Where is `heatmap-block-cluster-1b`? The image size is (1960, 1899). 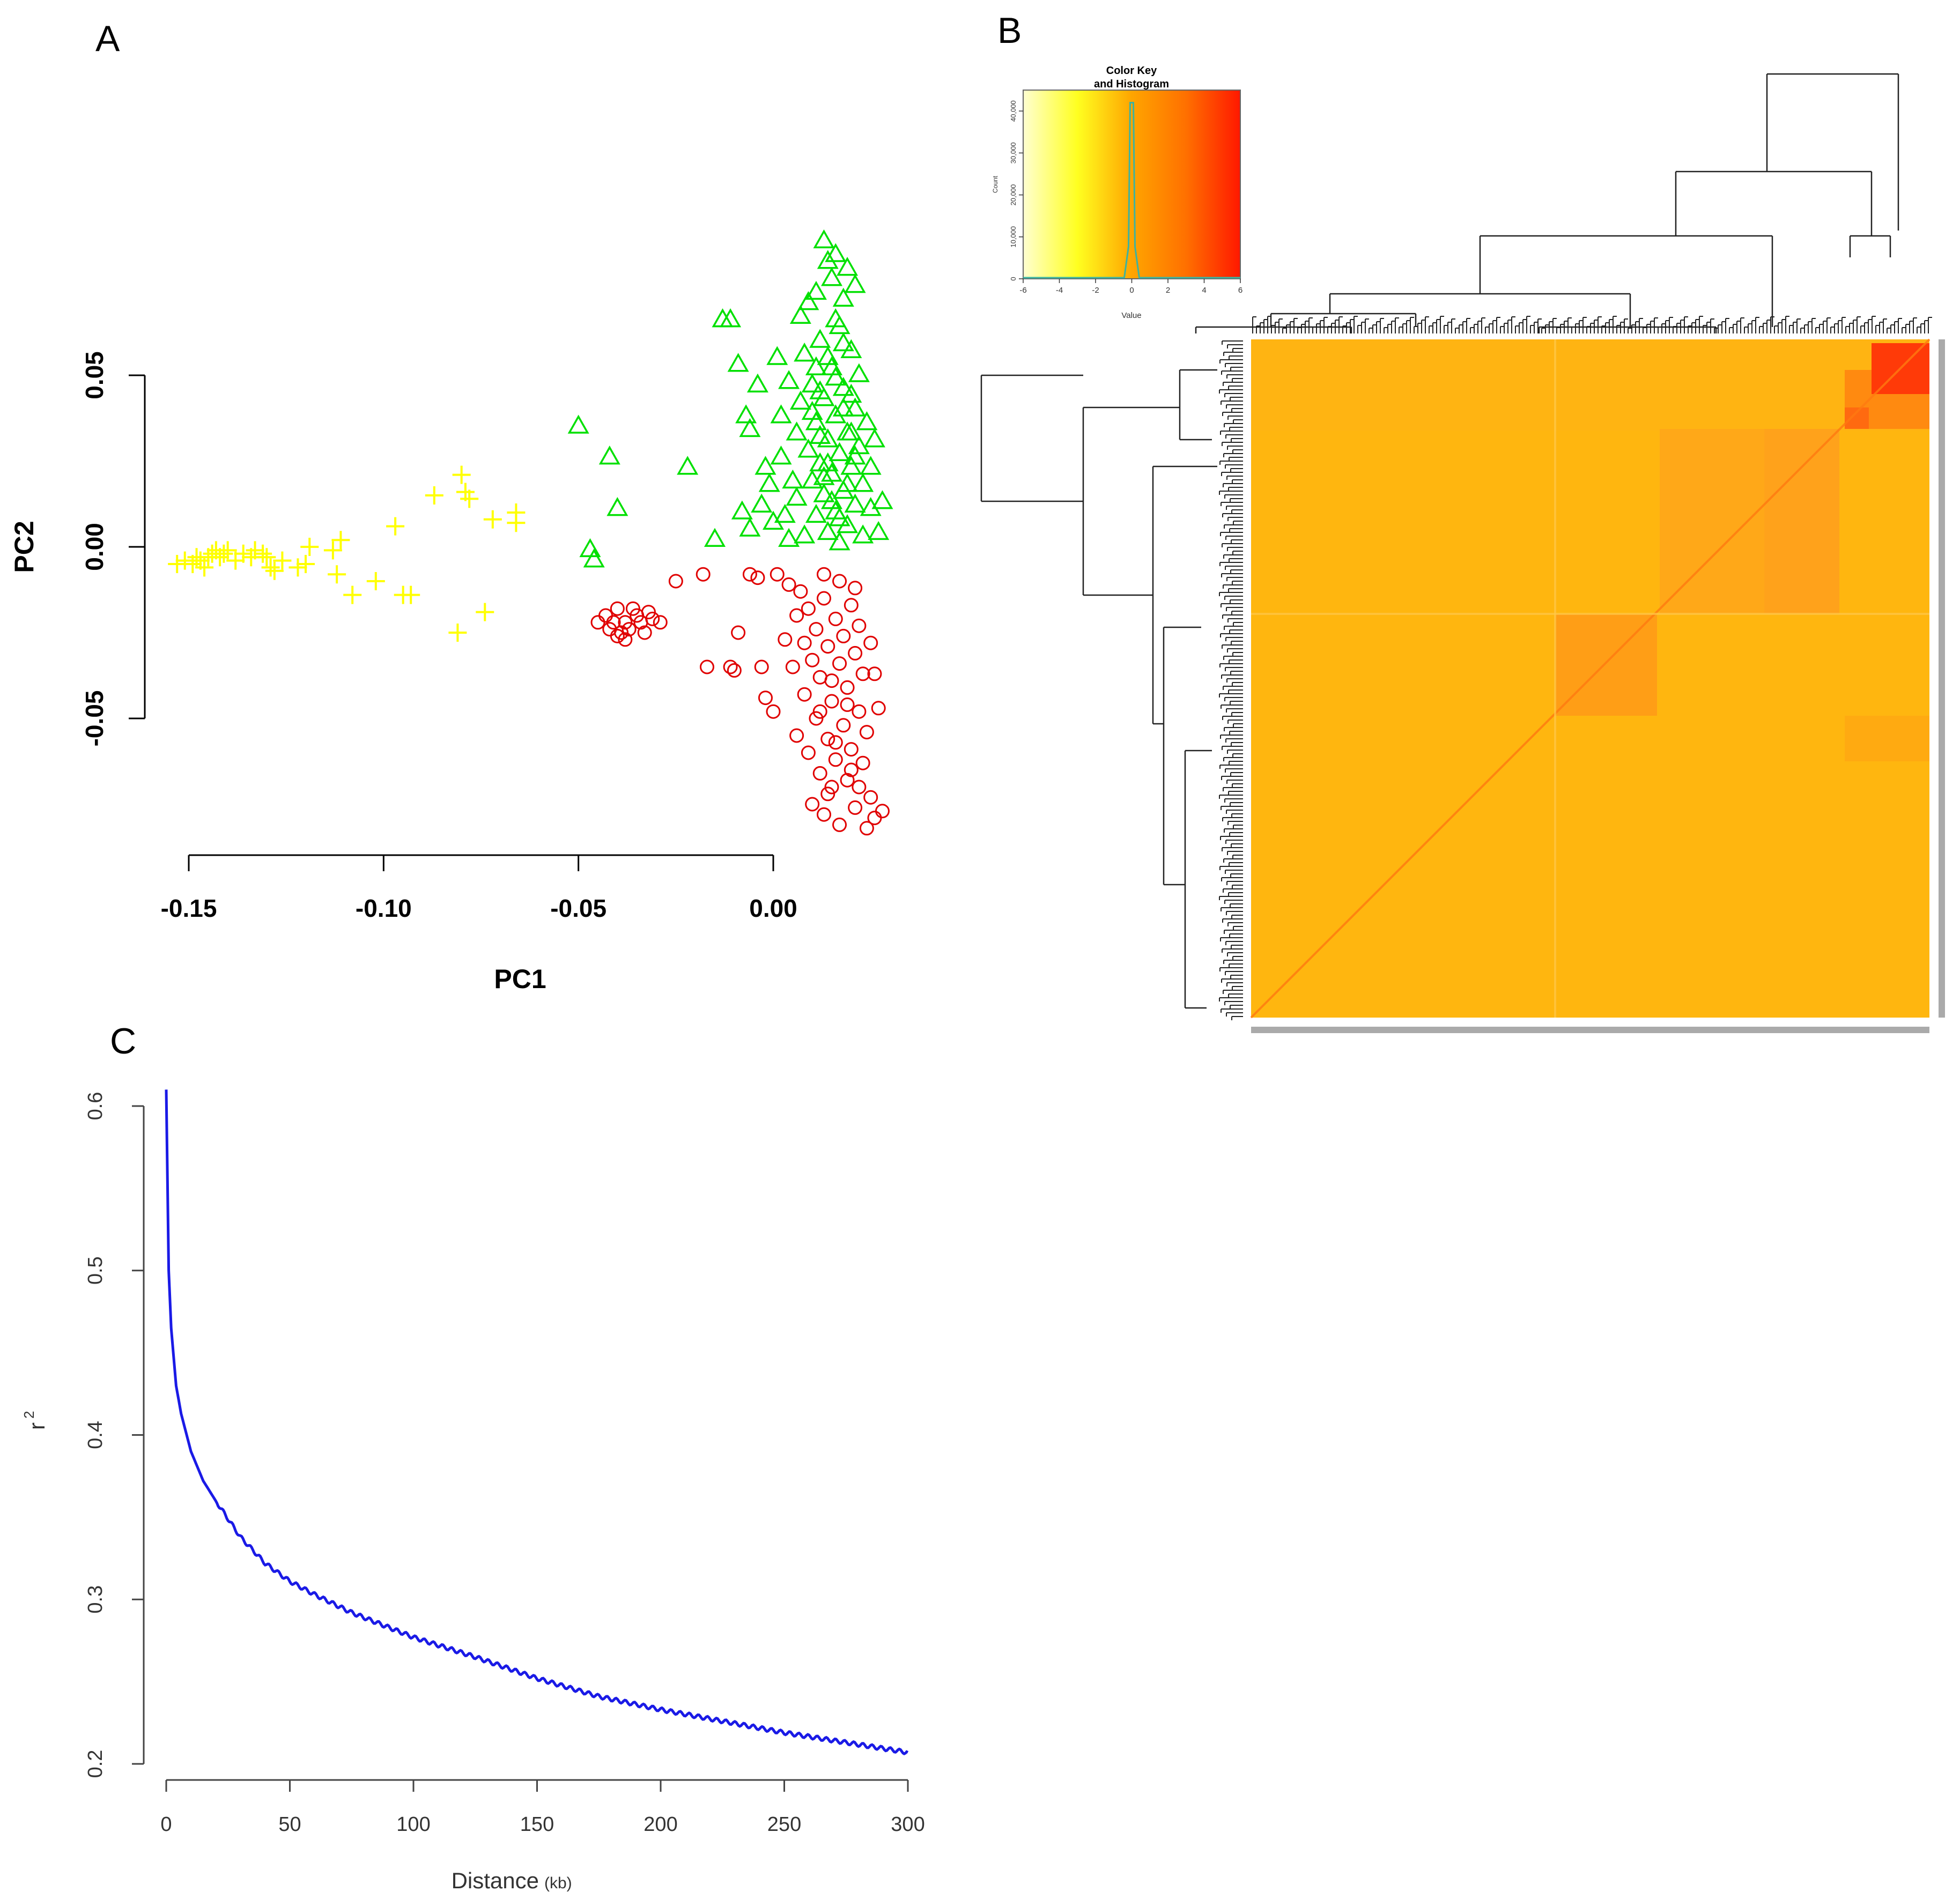 heatmap-block-cluster-1b is located at coordinates (1802, 521).